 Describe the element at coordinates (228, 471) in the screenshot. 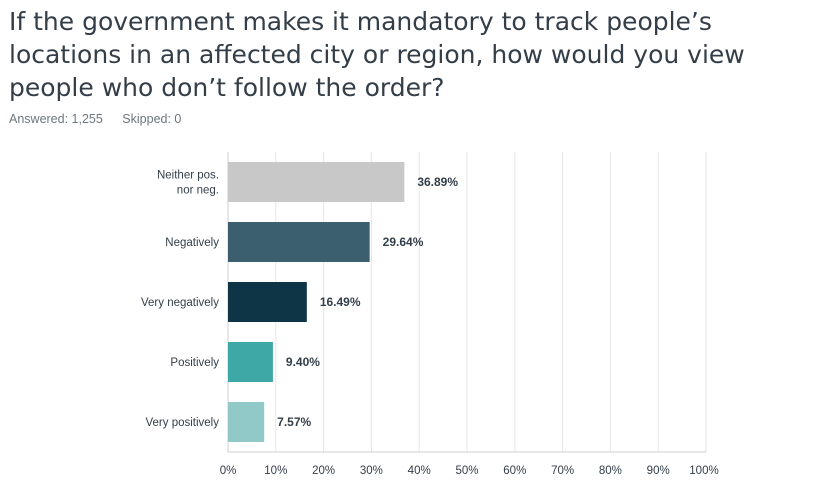

I see `x-tick-label: 0%` at that location.